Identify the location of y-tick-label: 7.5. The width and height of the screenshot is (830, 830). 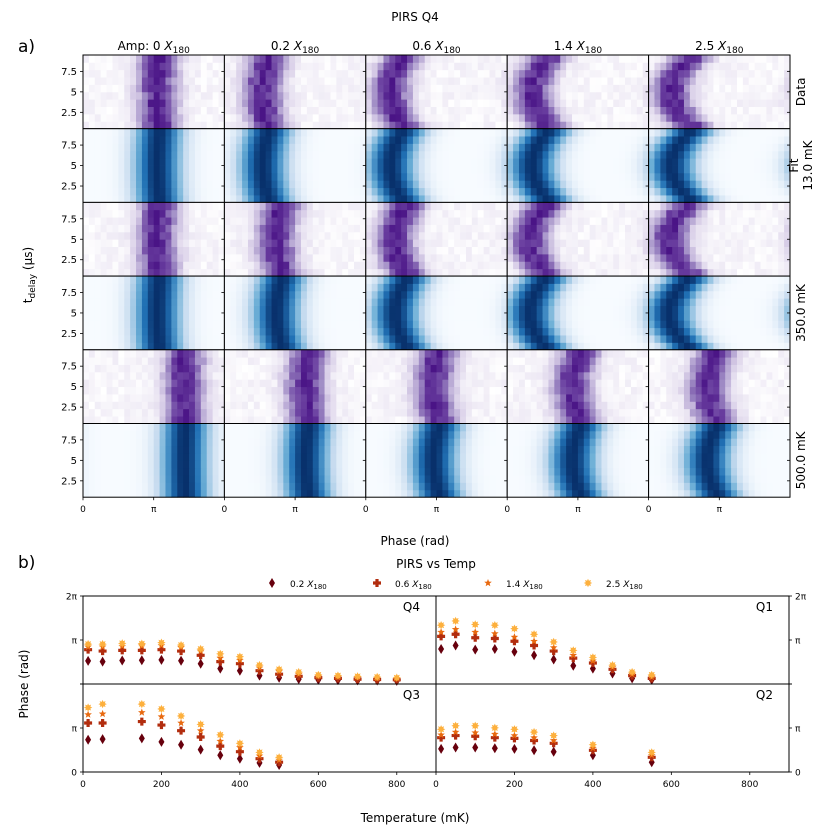
(69, 146).